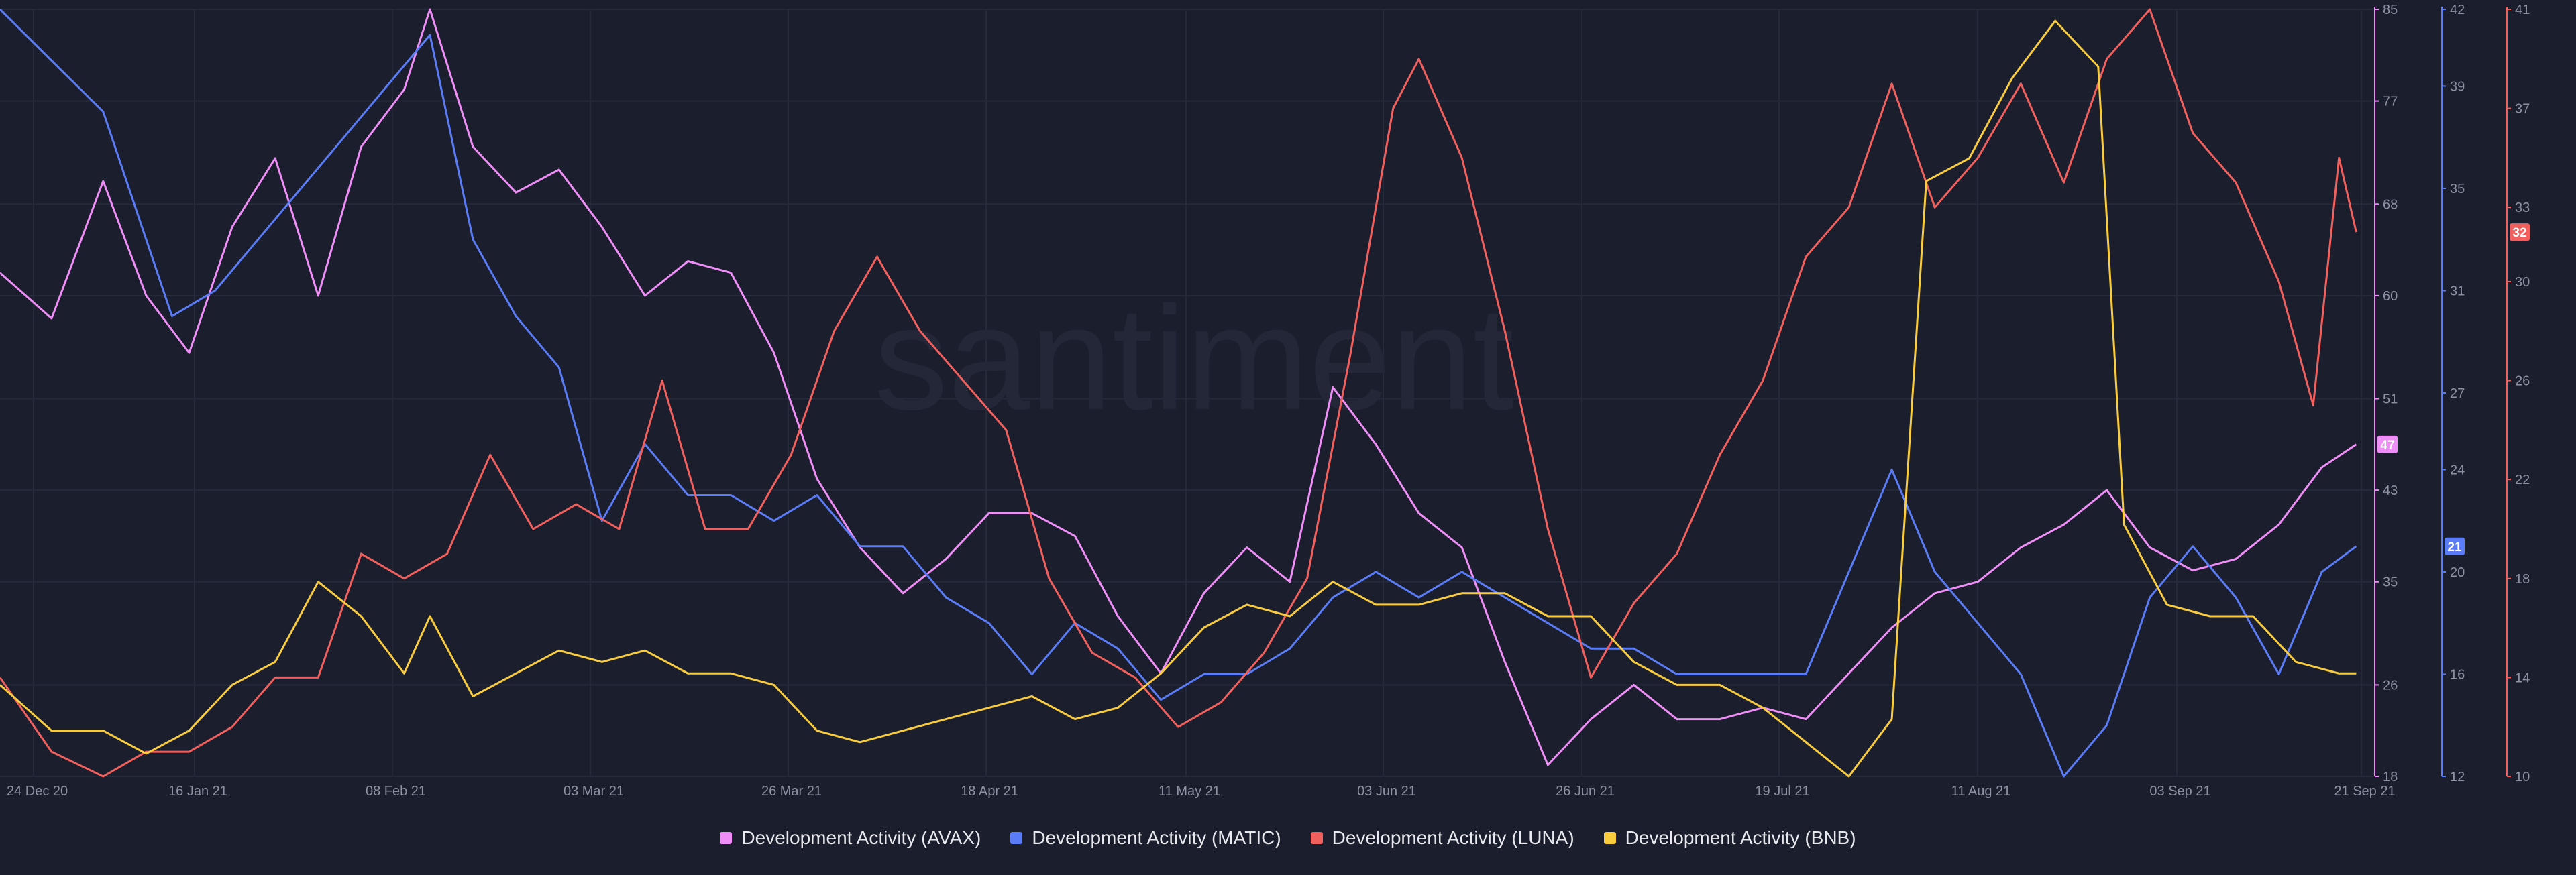 The height and width of the screenshot is (875, 2576). I want to click on watermark: santiment, so click(1194, 358).